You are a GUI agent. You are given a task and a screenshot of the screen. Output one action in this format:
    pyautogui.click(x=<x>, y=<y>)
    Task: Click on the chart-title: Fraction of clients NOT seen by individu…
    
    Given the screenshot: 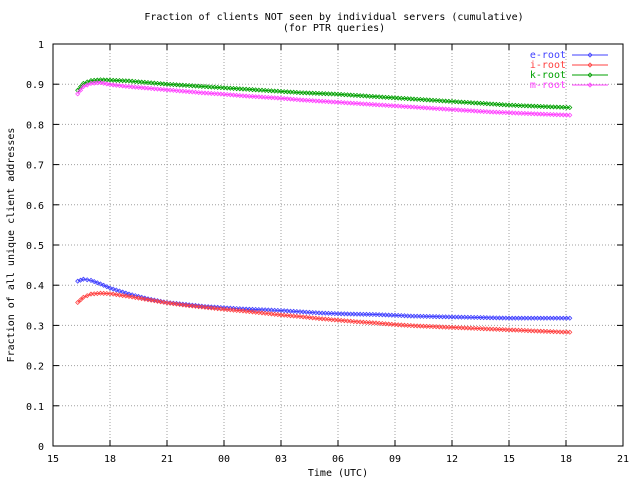 What is the action you would take?
    pyautogui.click(x=333, y=17)
    